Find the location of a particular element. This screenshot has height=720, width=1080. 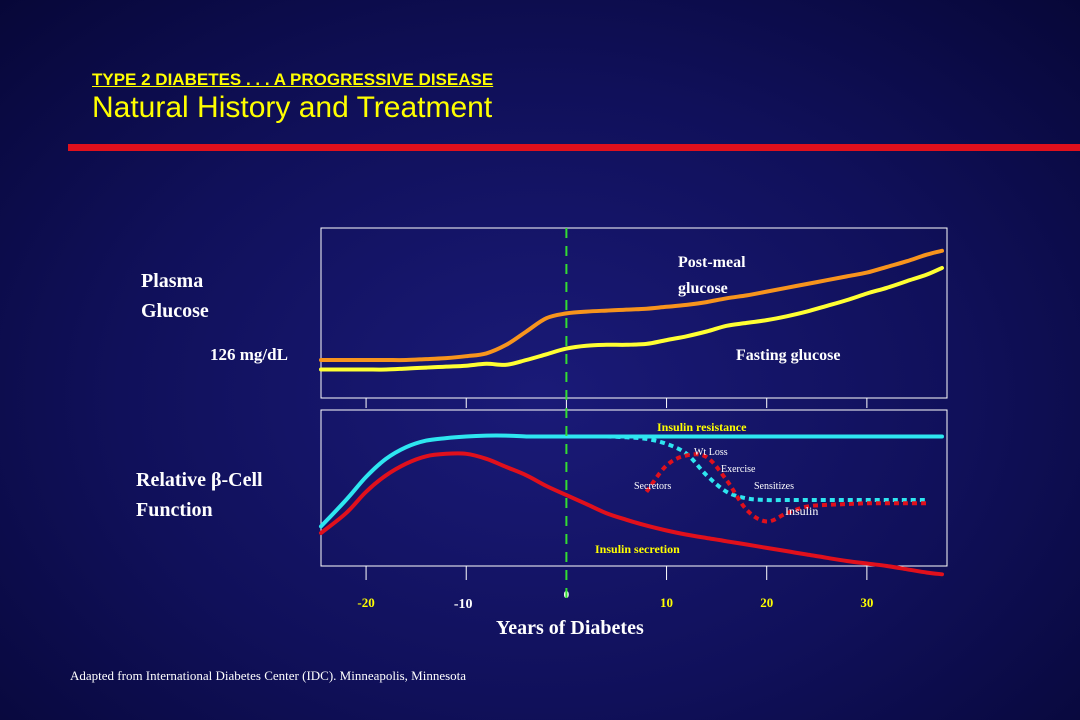

x-axis: -20-100102030 is located at coordinates (615, 505).